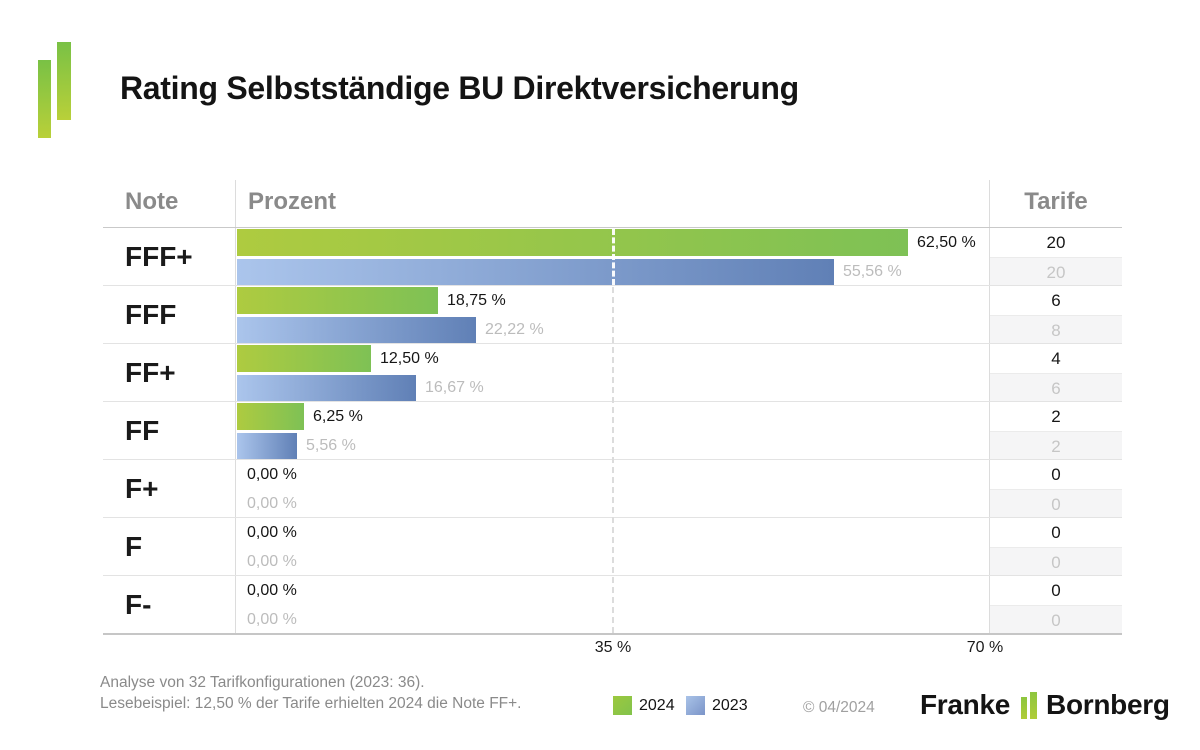  I want to click on bar-label-2023: 55,56 %, so click(872, 271).